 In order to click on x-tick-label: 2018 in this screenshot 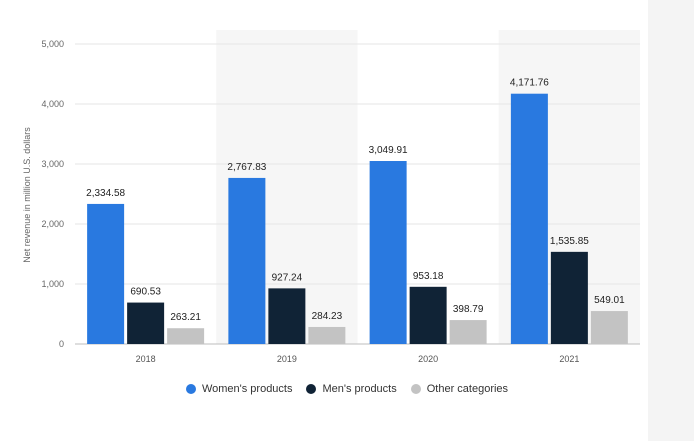, I will do `click(146, 359)`.